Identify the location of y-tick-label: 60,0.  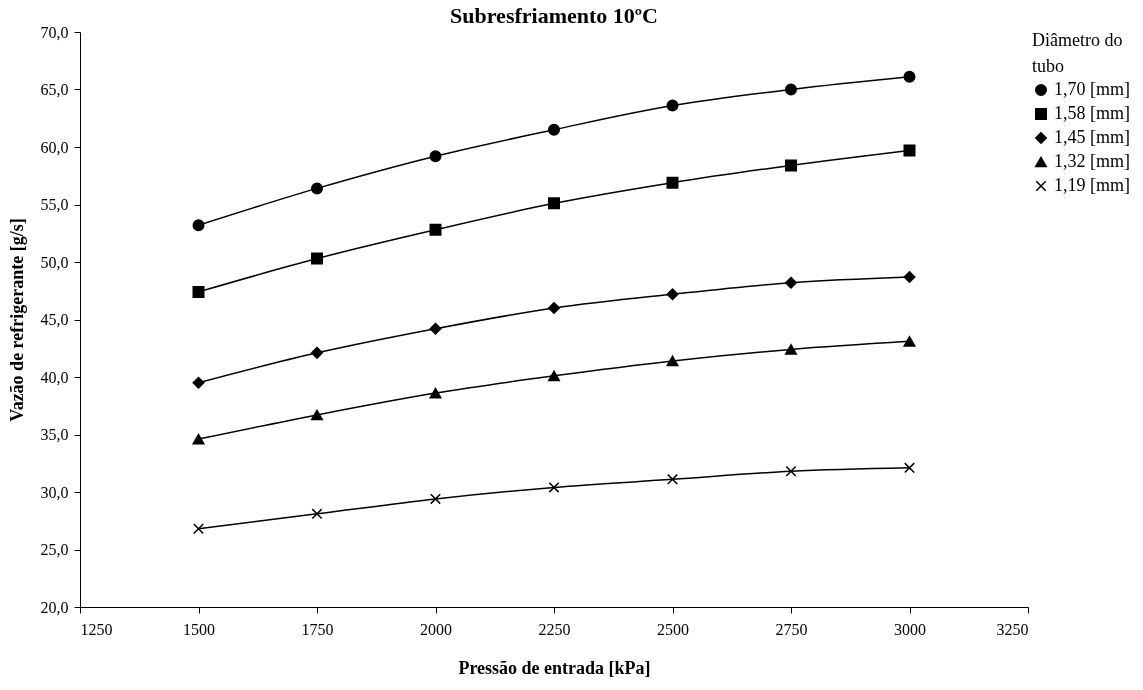
(54, 147).